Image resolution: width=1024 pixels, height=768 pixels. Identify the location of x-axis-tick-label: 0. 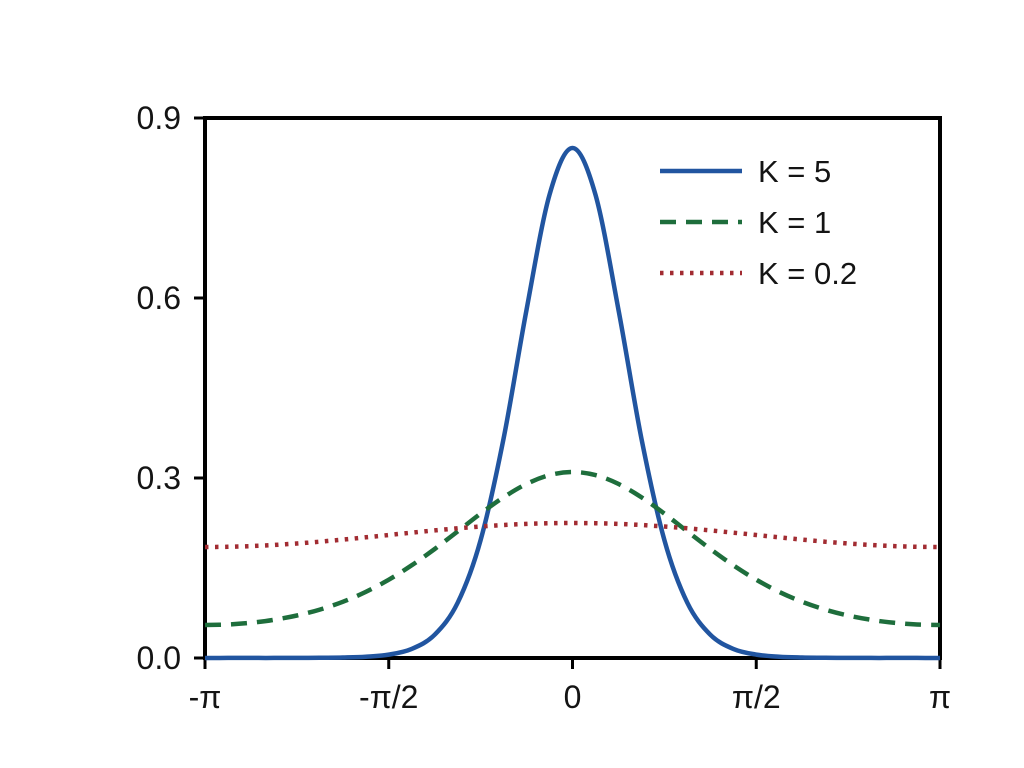
(573, 697).